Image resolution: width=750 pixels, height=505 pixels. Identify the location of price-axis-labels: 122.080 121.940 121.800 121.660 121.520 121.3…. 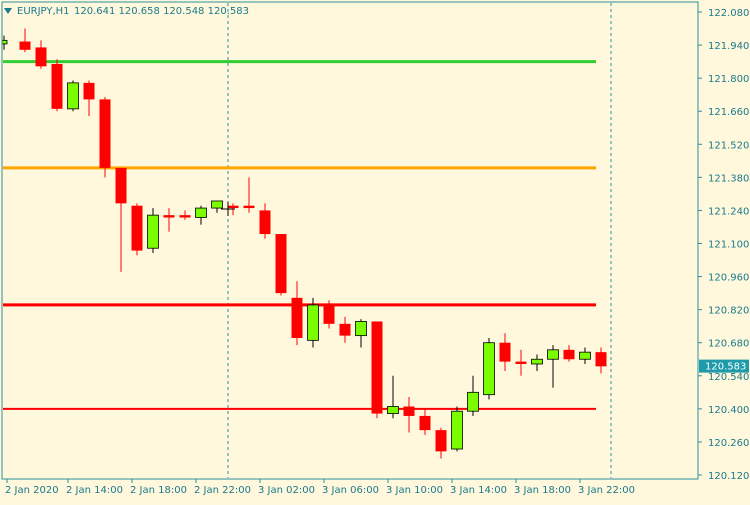
(723, 245).